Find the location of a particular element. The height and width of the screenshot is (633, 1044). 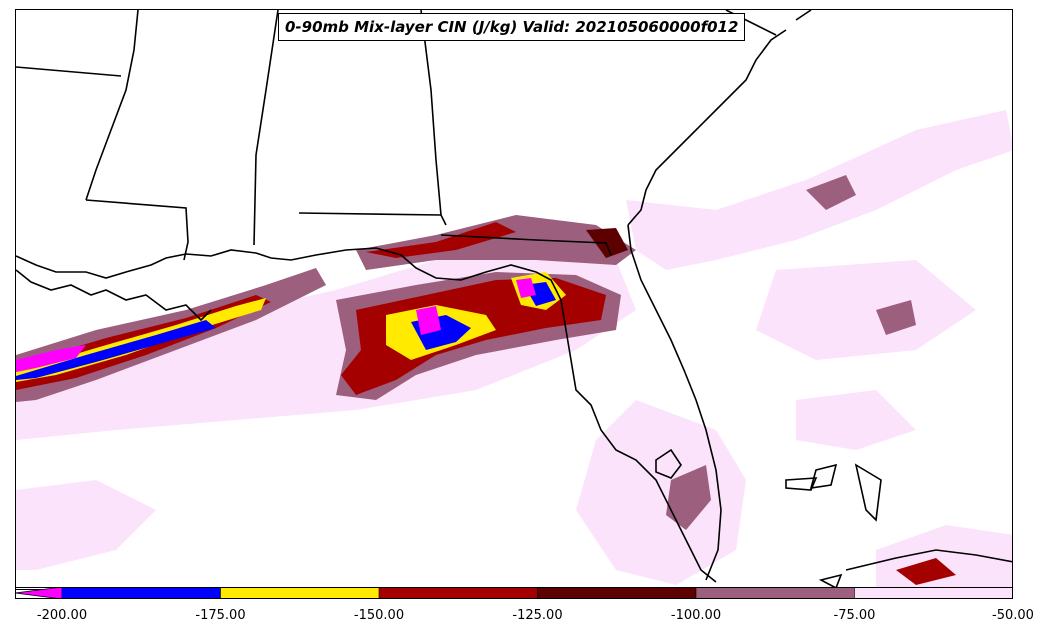

colorbar is located at coordinates (514, 593).